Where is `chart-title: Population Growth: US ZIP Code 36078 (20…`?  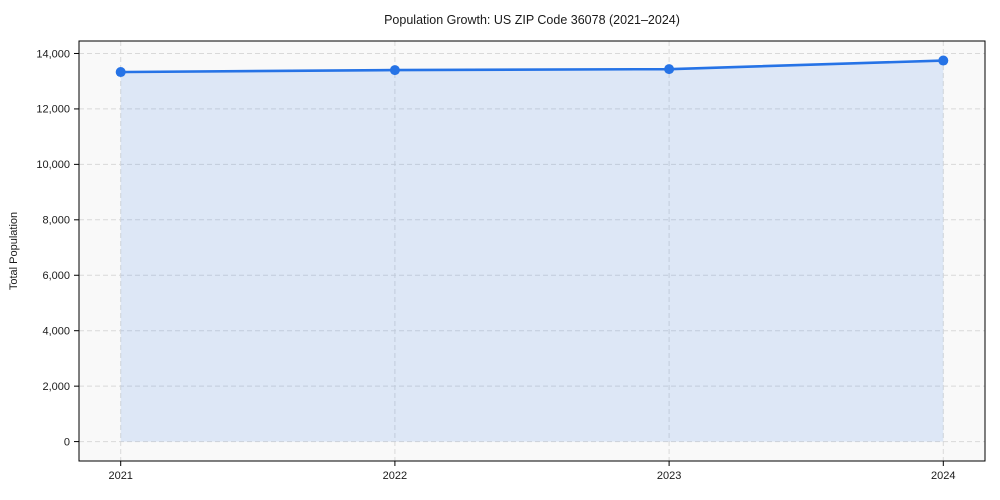 chart-title: Population Growth: US ZIP Code 36078 (20… is located at coordinates (532, 20).